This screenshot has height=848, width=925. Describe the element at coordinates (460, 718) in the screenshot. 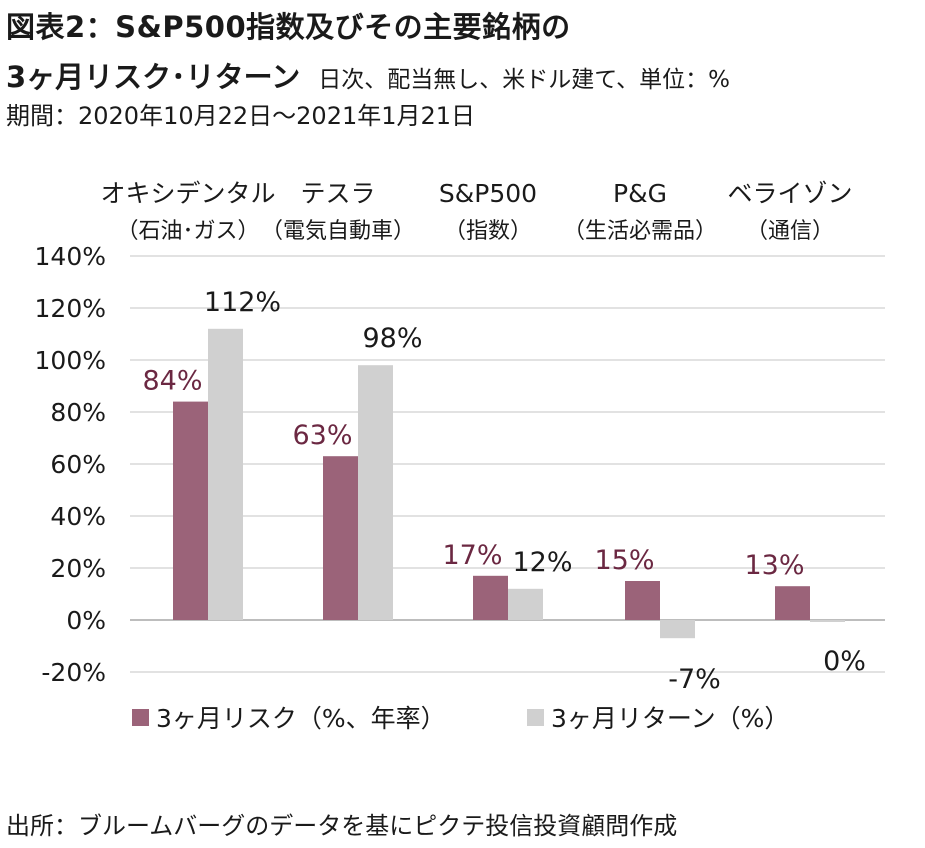

I see `legend: 3ヶ月リスク（%、年率） 3ヶ月リターン（%）` at that location.